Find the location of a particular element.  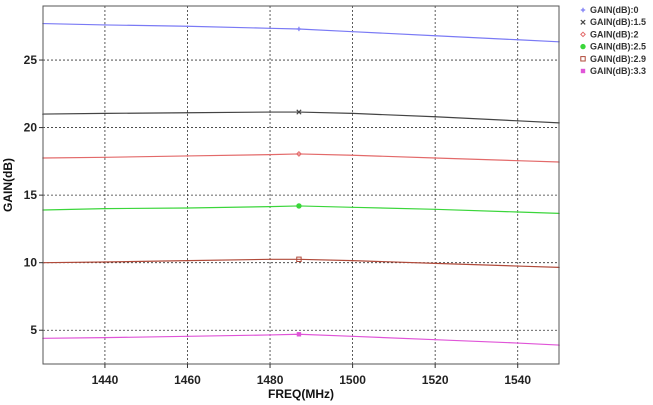

y-tick-label: 5 is located at coordinates (33, 330).